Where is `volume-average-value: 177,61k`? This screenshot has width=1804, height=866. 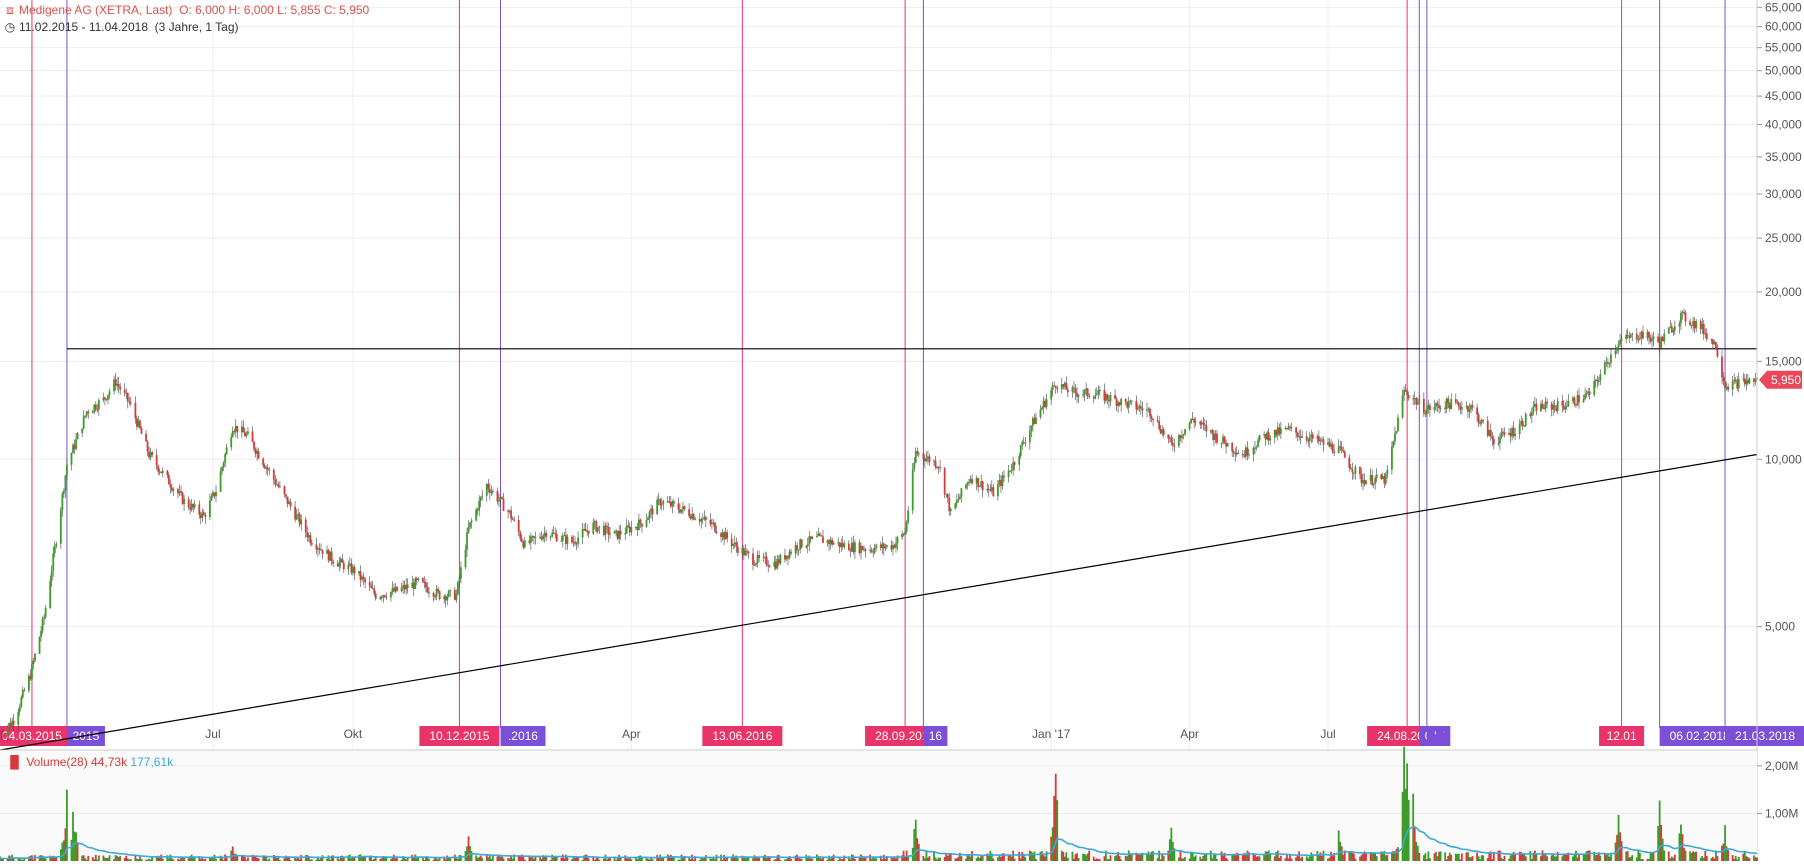 volume-average-value: 177,61k is located at coordinates (152, 762).